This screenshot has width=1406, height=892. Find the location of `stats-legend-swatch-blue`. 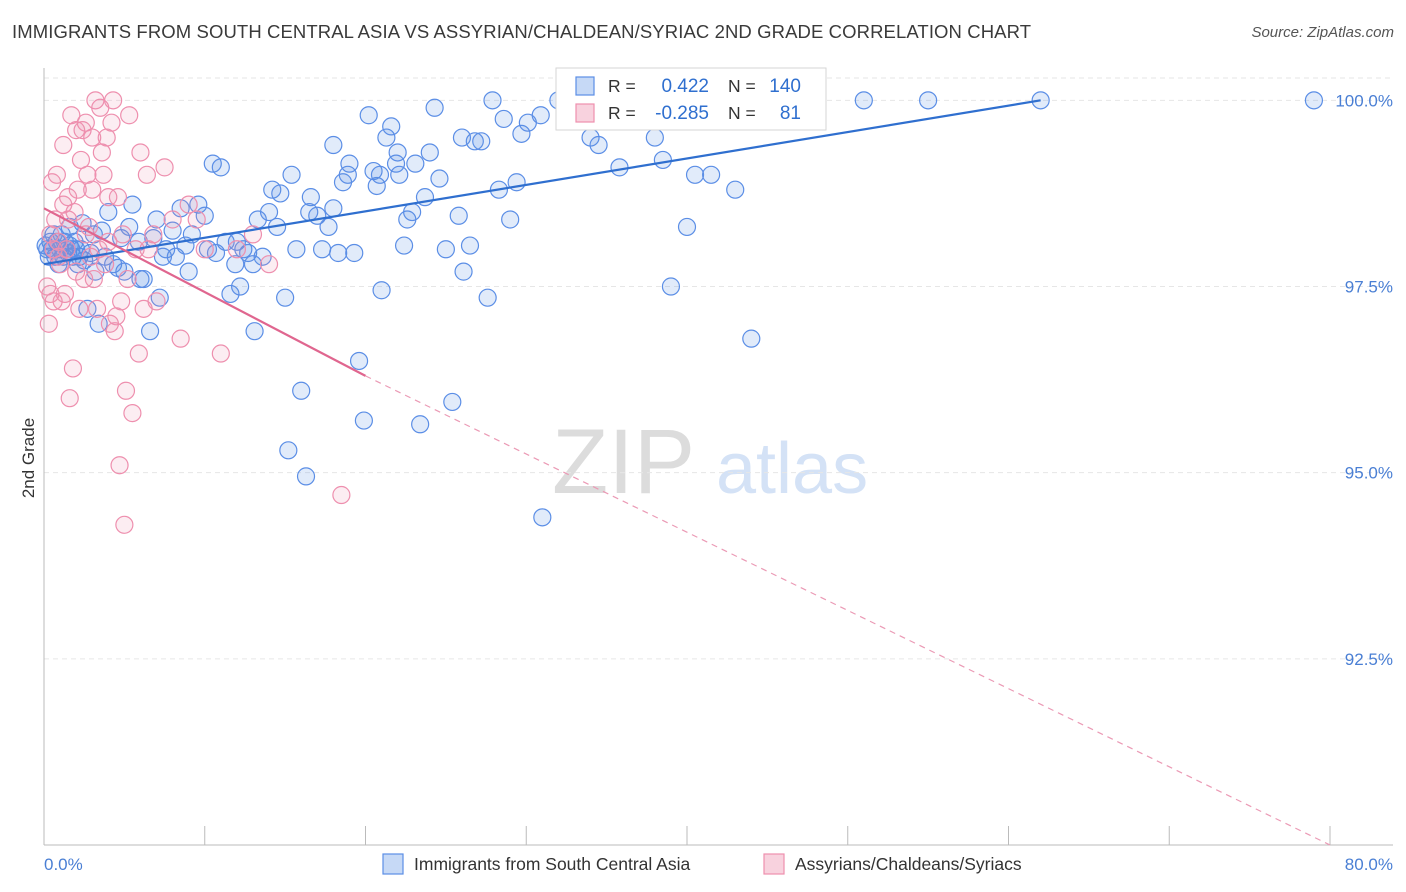

stats-legend-swatch-blue is located at coordinates (585, 86).